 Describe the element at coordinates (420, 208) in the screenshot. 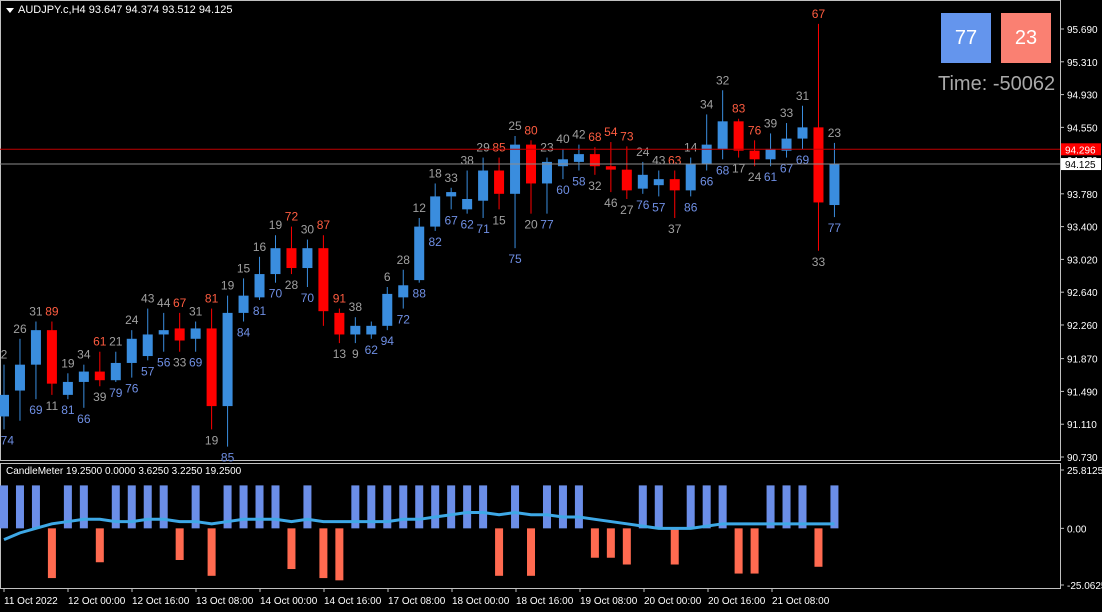

I see `candle-top-label: 12` at that location.